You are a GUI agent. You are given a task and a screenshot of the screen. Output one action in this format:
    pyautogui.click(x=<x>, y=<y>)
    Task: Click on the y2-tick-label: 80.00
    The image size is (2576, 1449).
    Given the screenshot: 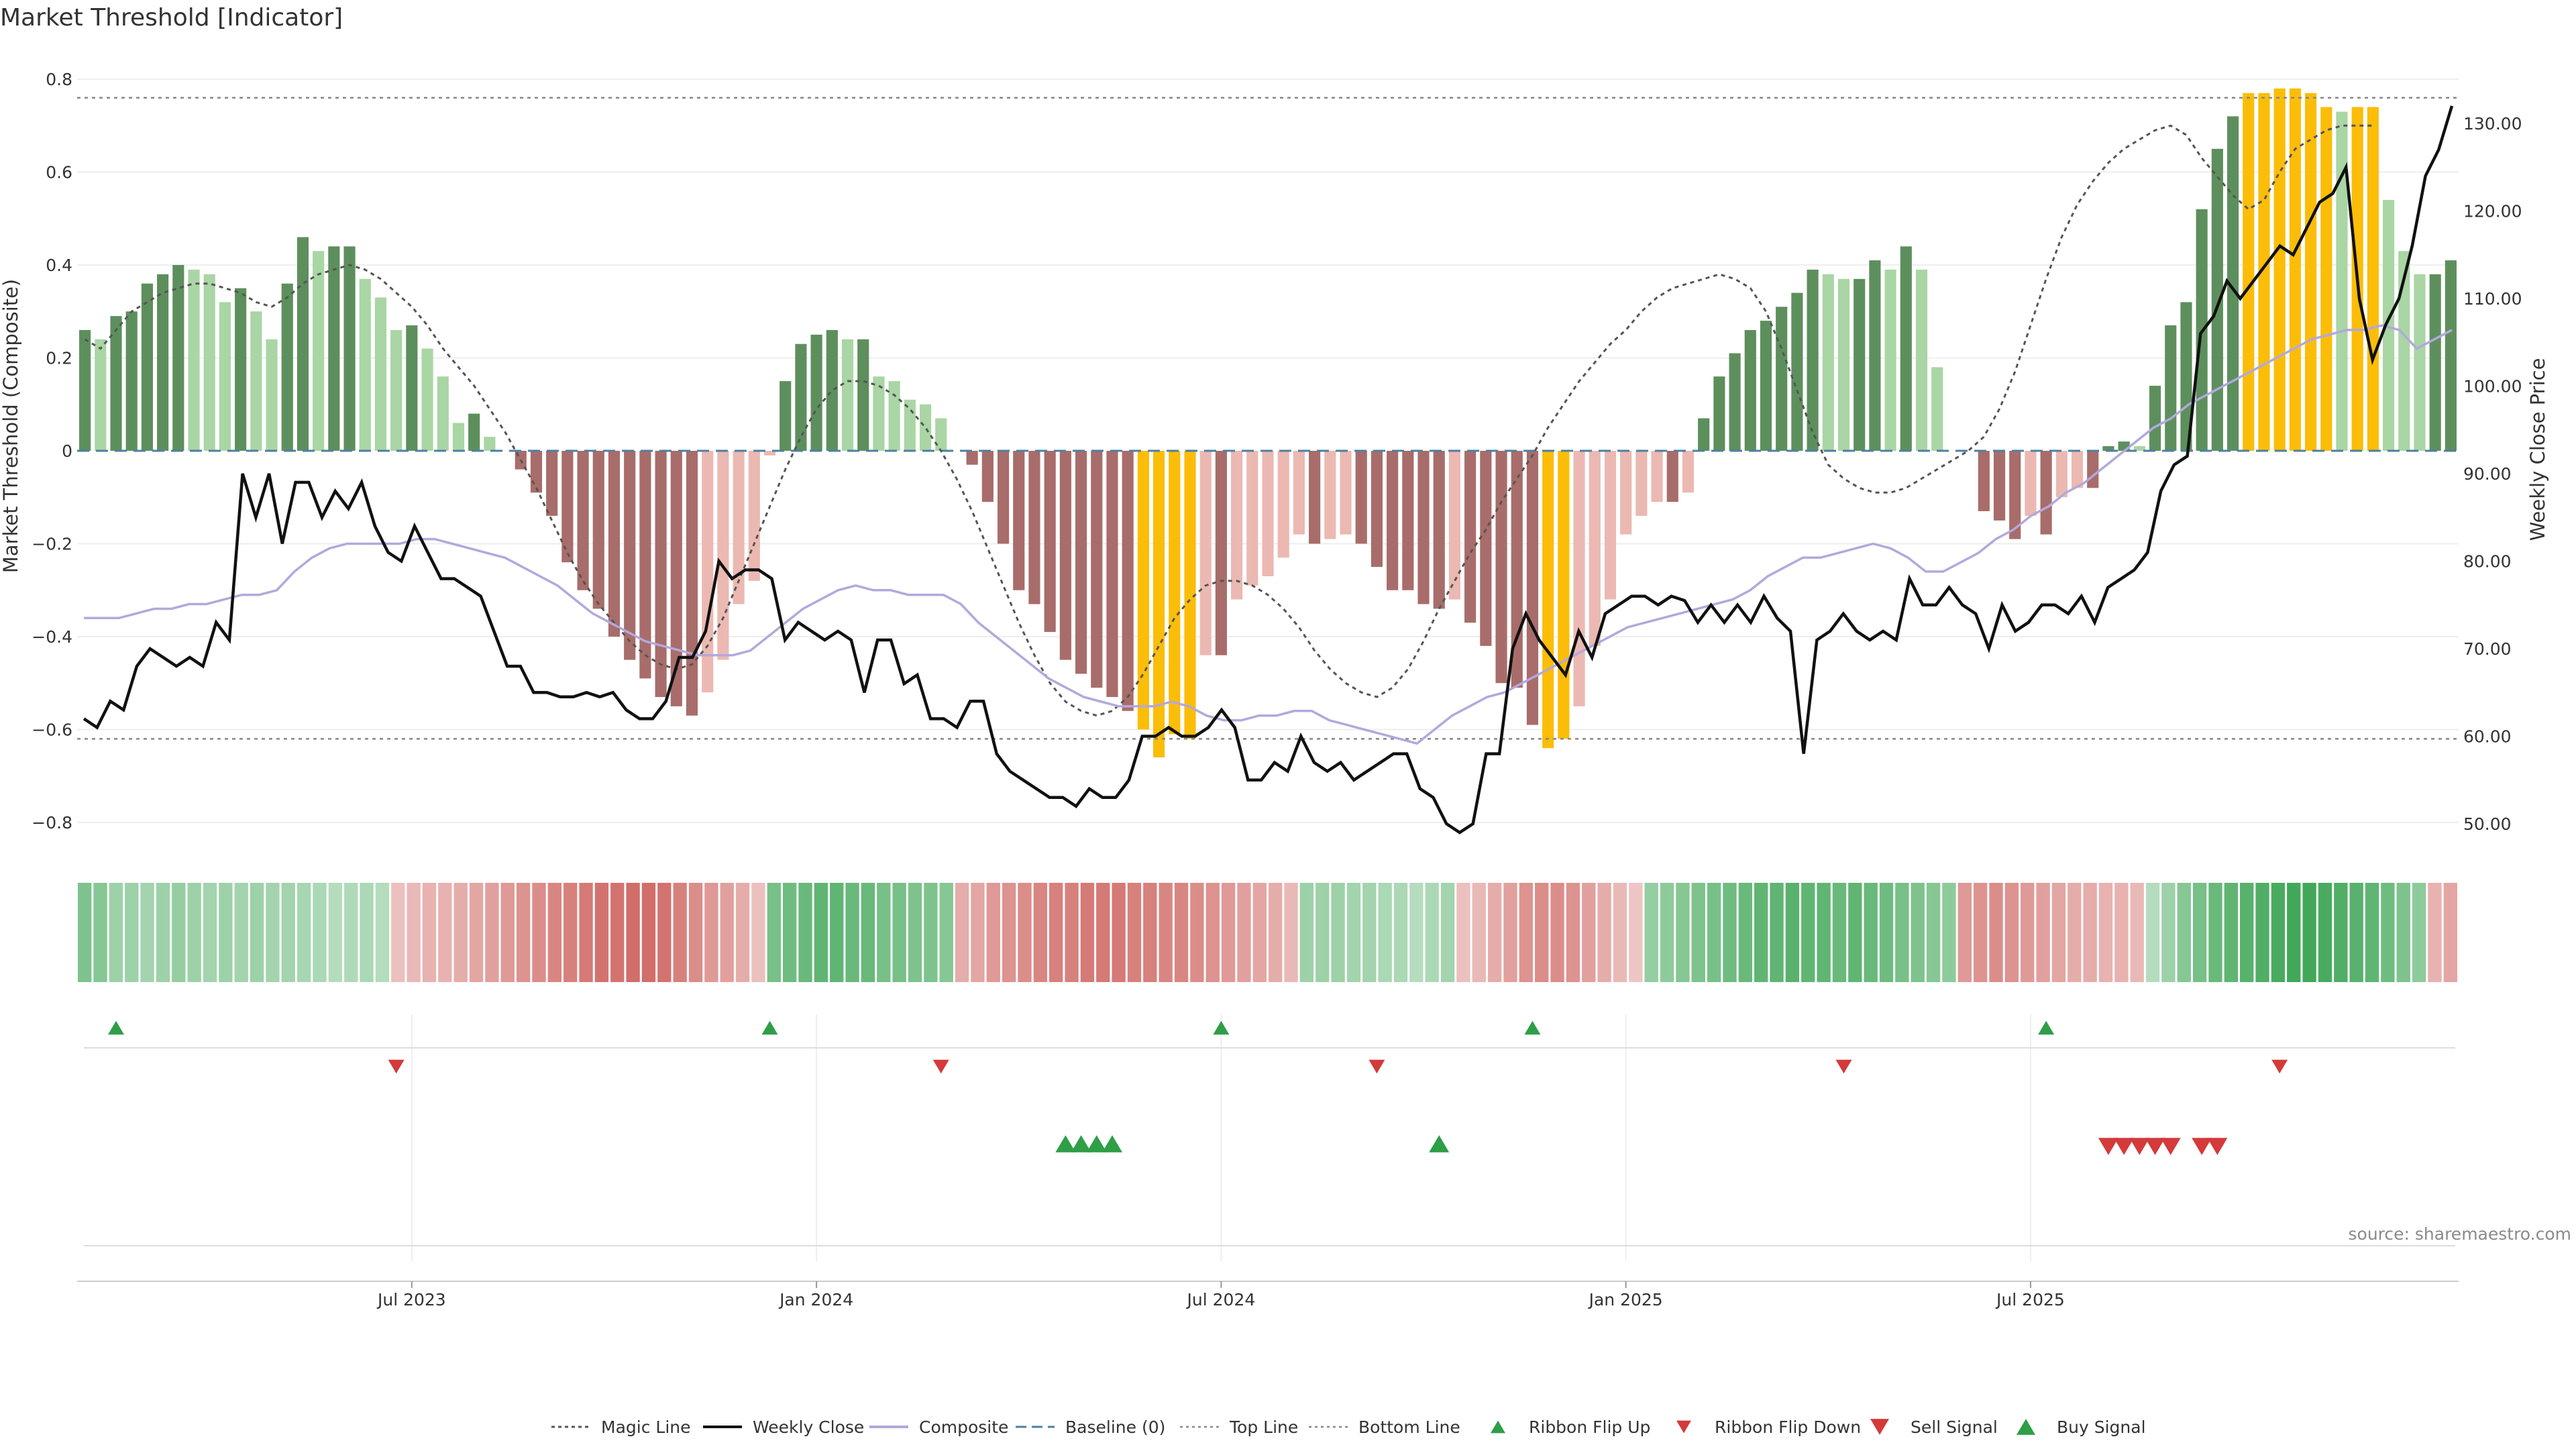 What is the action you would take?
    pyautogui.click(x=2487, y=562)
    